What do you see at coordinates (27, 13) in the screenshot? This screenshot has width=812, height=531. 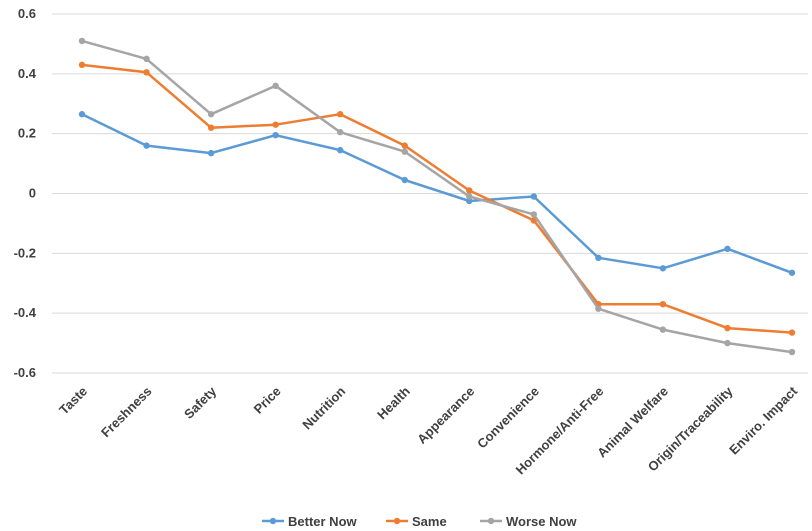 I see `y-tick-label: 0.6` at bounding box center [27, 13].